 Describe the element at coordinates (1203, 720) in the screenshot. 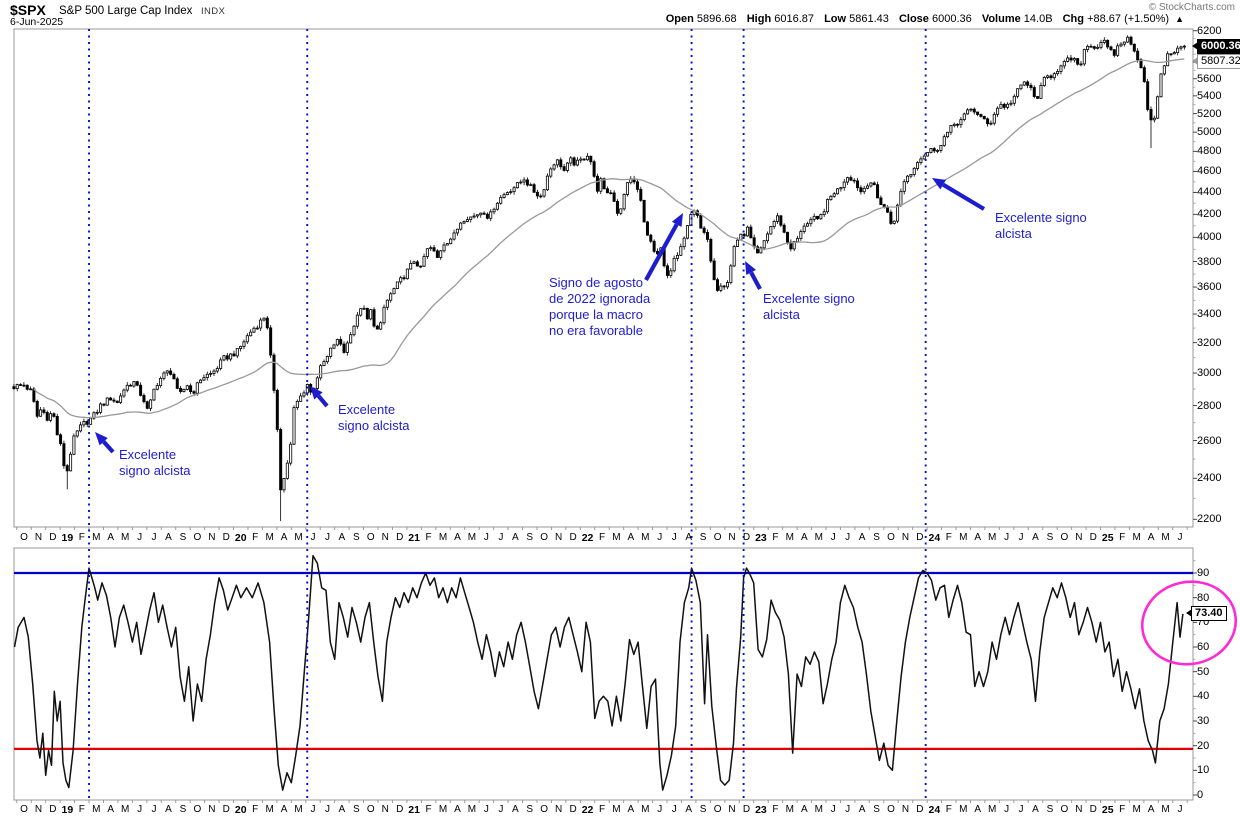

I see `oscillator-y-axis-label: 30` at that location.